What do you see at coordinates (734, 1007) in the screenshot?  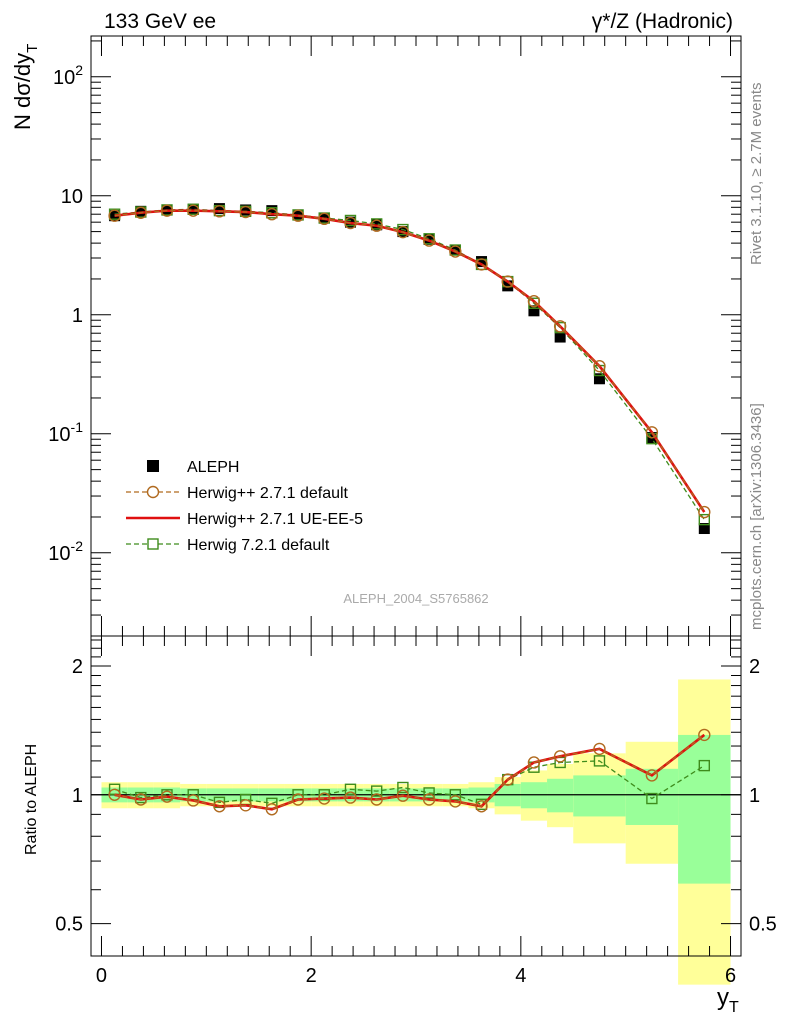 I see `x-axis-label-sub: T` at bounding box center [734, 1007].